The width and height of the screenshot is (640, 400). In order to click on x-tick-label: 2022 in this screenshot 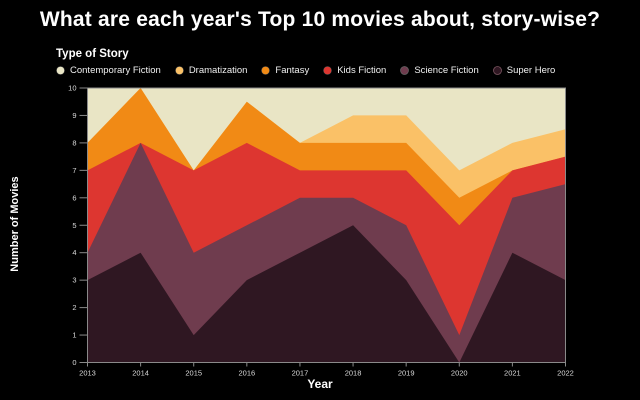, I will do `click(565, 373)`.